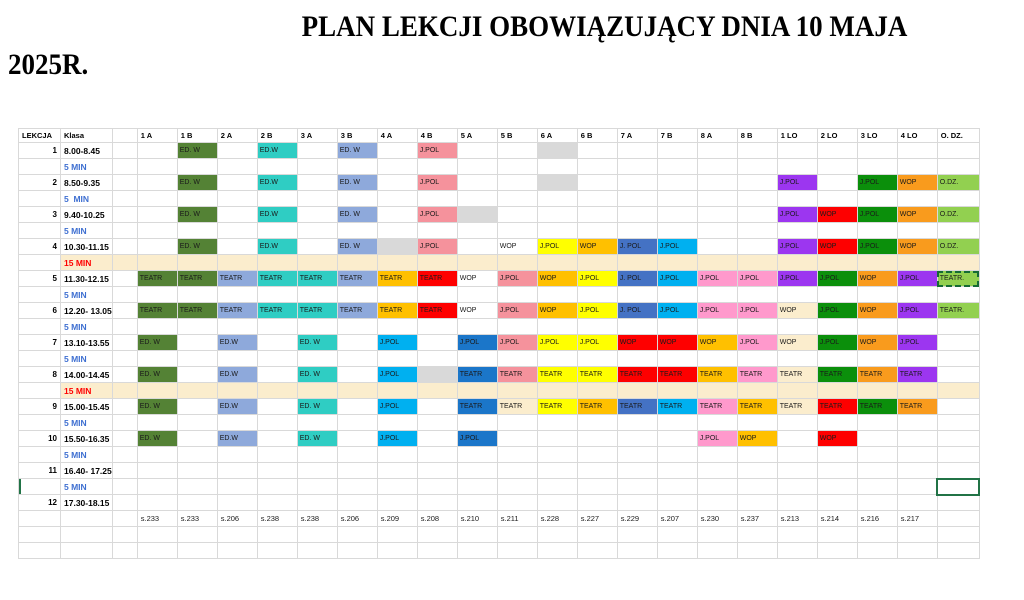 The width and height of the screenshot is (1024, 600). Describe the element at coordinates (86, 135) in the screenshot. I see `klasa-column-header: Klasa` at that location.